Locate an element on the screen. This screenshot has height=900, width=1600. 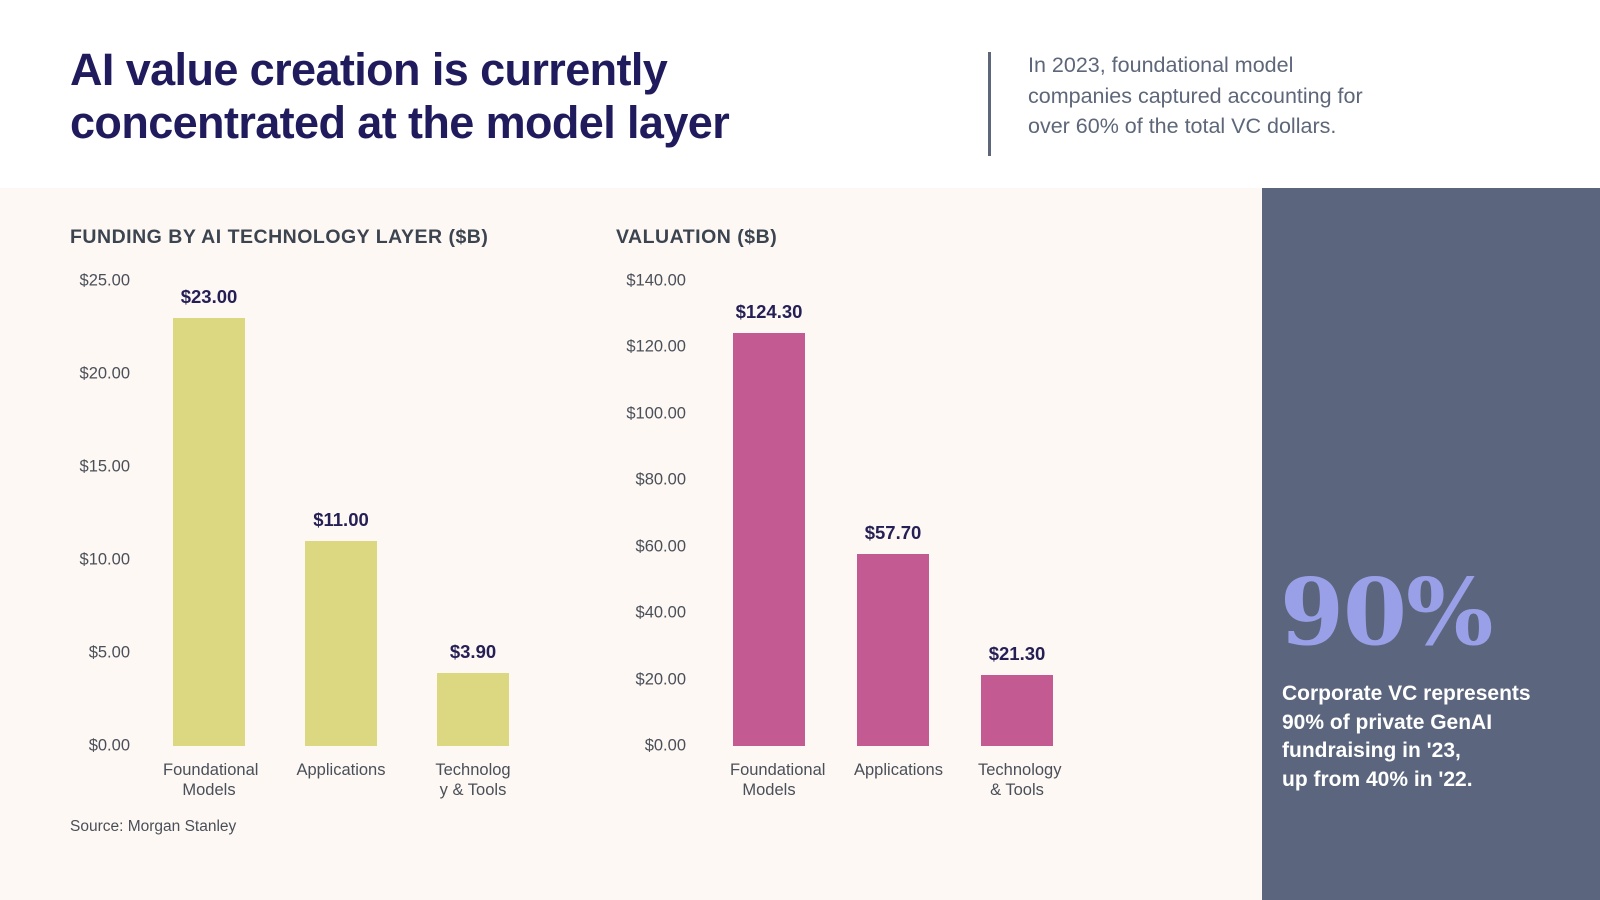
x-axis-category-label: Technology & Tools is located at coordinates (1020, 780).